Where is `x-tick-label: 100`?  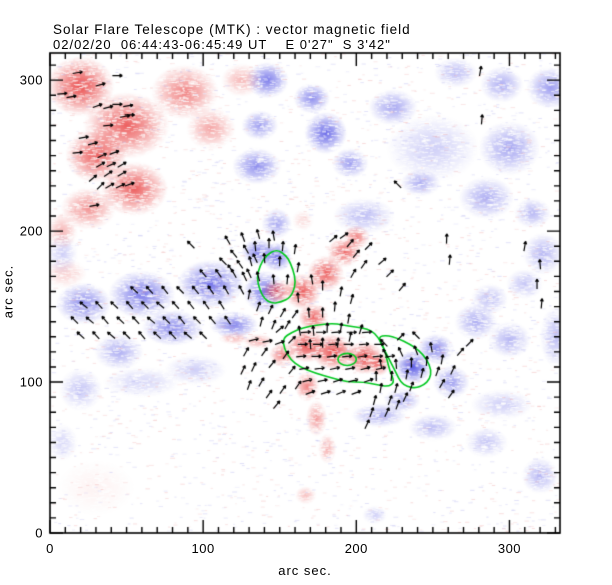
x-tick-label: 100 is located at coordinates (203, 548).